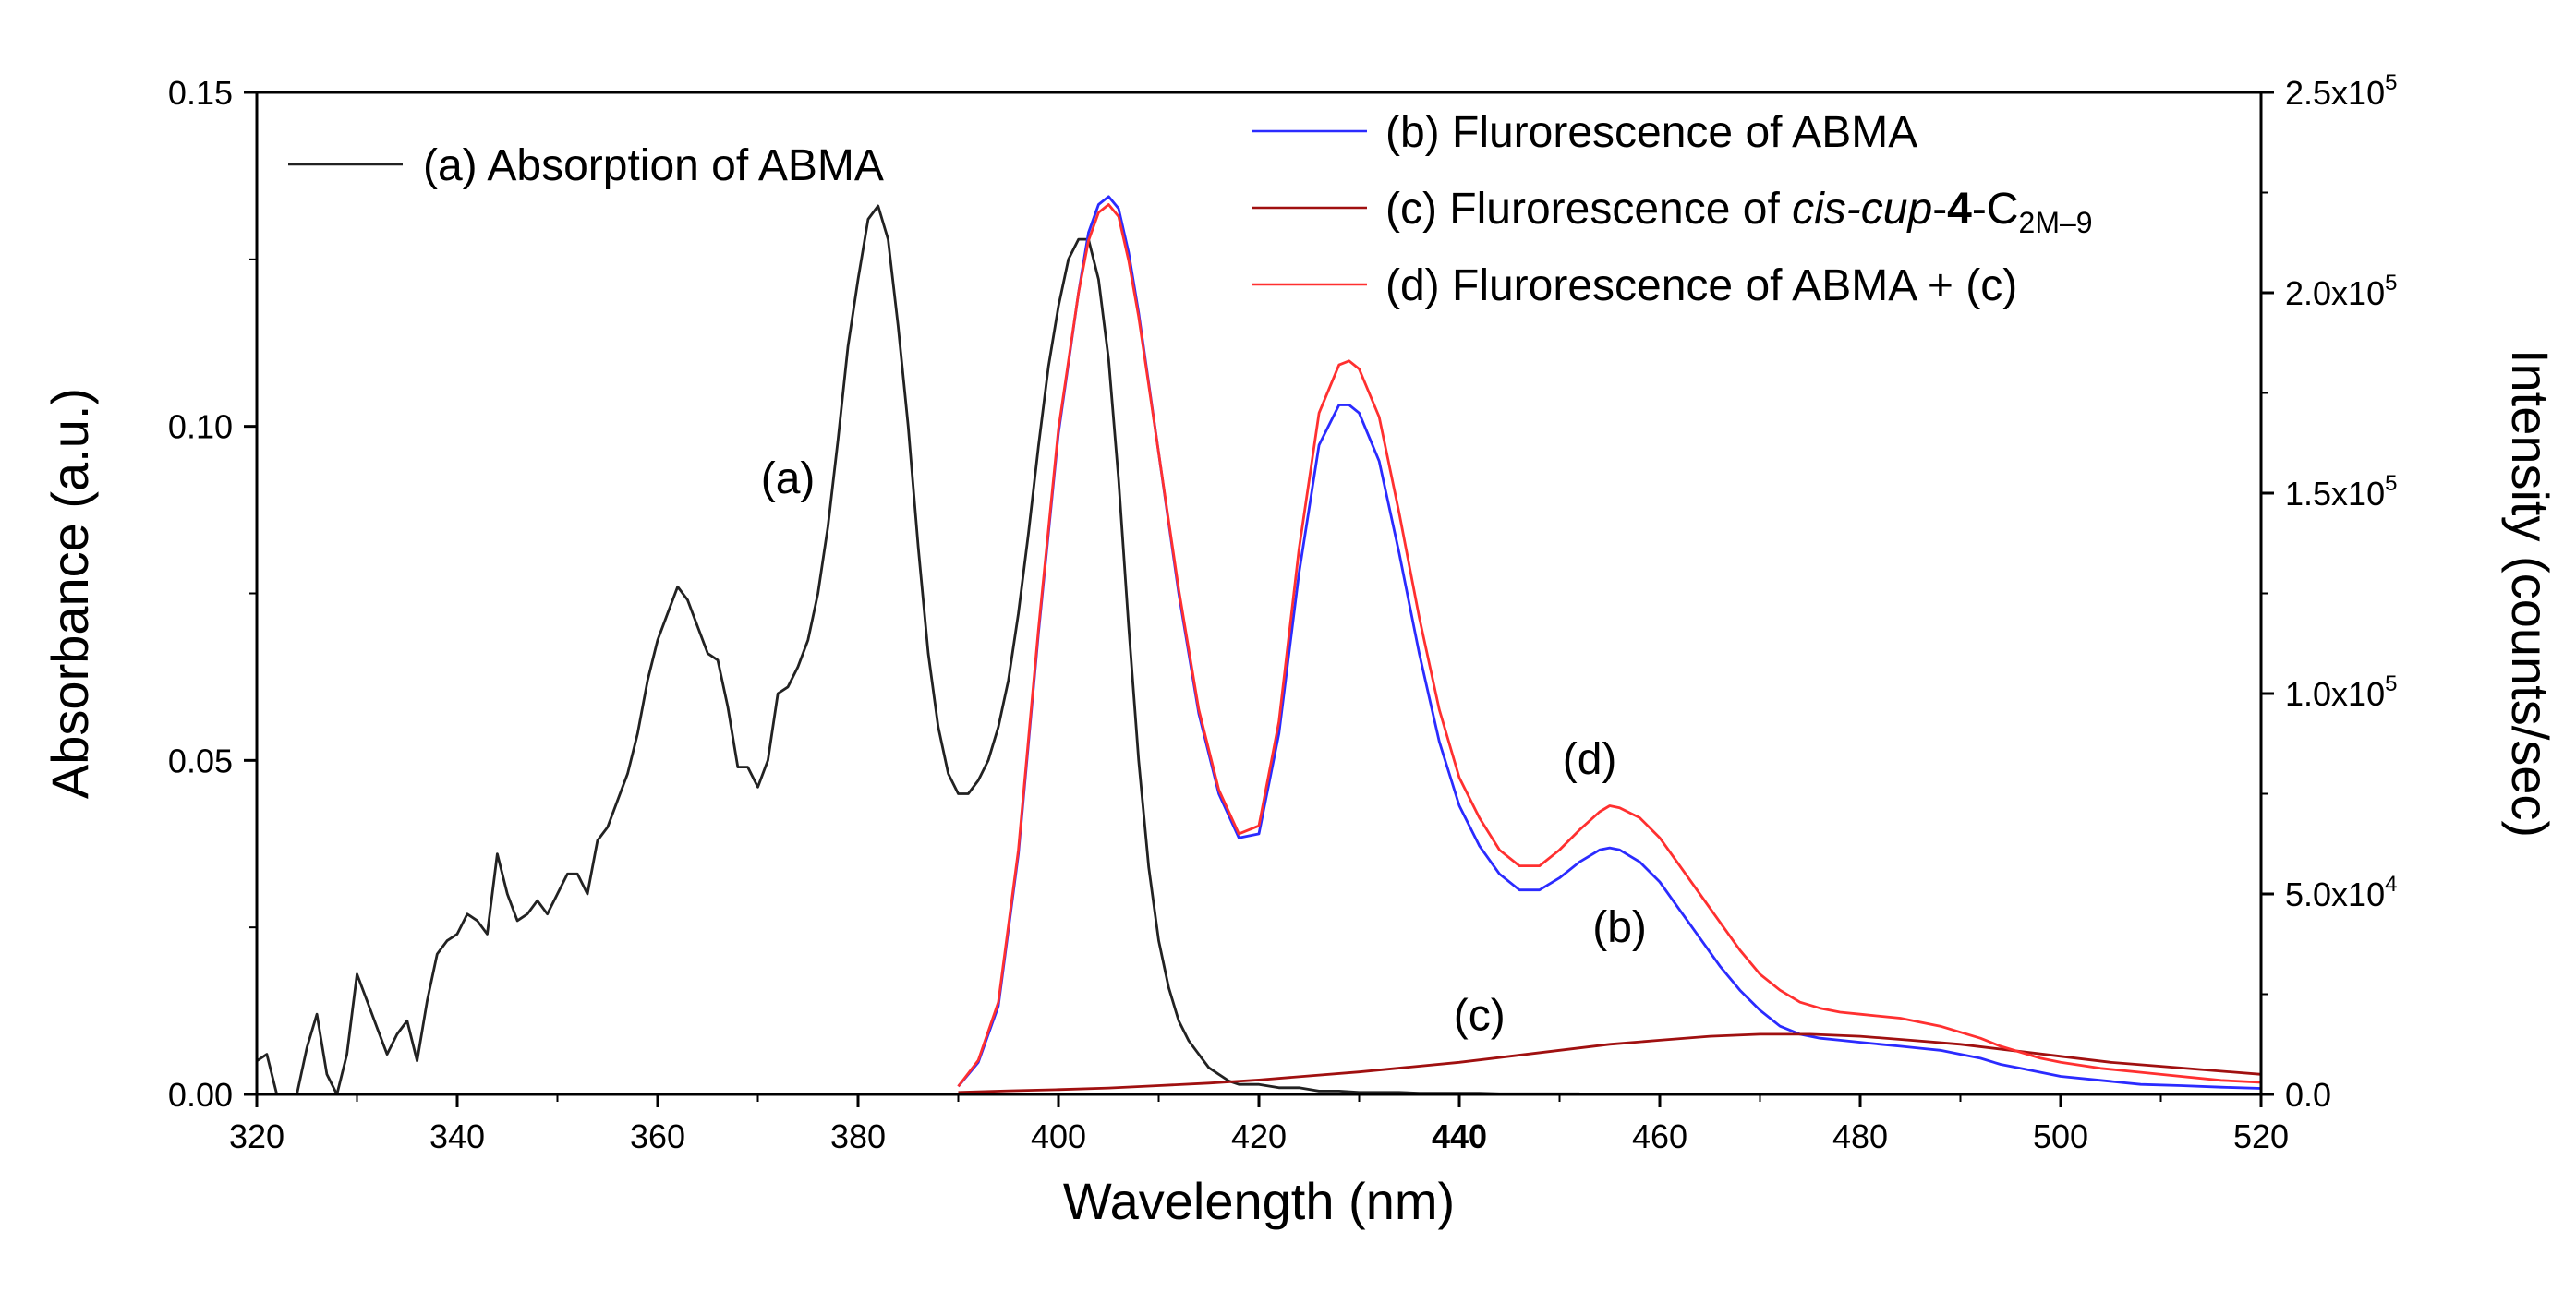 The width and height of the screenshot is (2576, 1304). I want to click on y-tick-label: 0.05, so click(200, 760).